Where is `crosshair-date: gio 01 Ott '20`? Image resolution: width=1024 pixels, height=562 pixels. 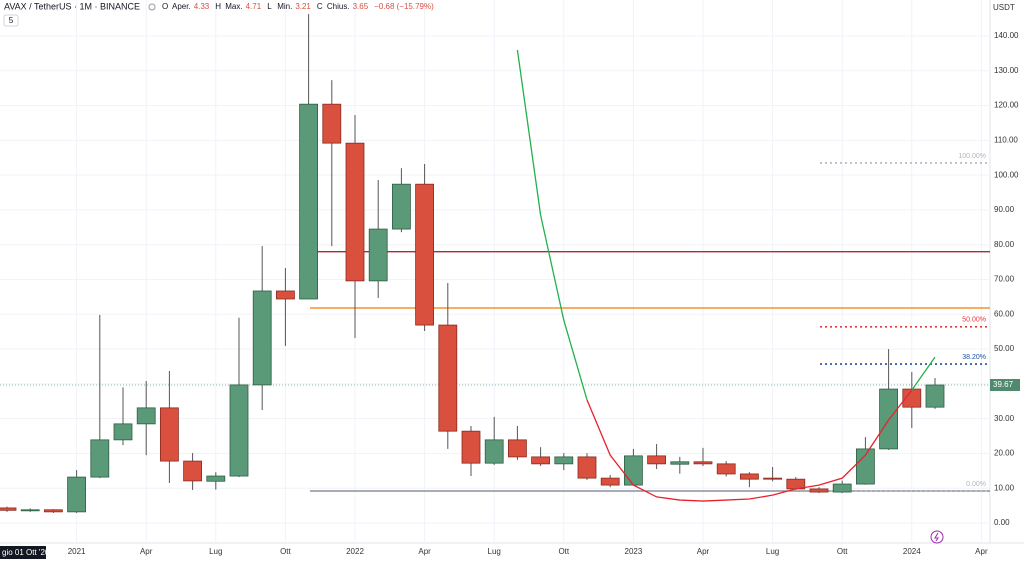
crosshair-date: gio 01 Ott '20 is located at coordinates (26, 552).